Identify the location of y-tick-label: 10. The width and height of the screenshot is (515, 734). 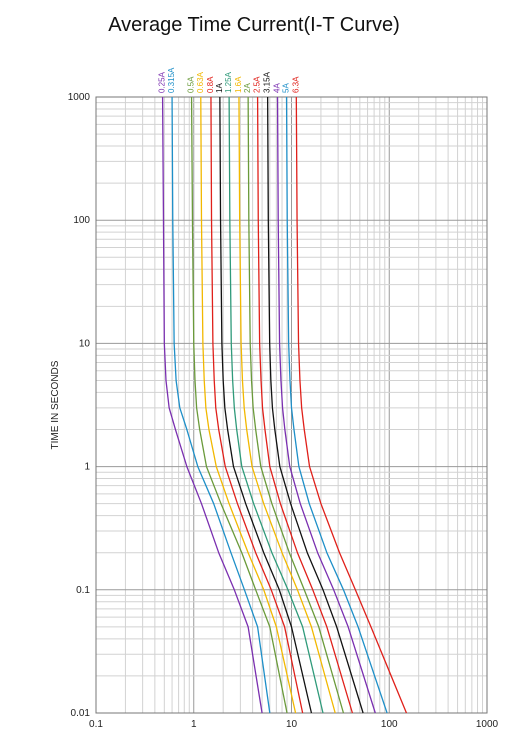
(85, 343).